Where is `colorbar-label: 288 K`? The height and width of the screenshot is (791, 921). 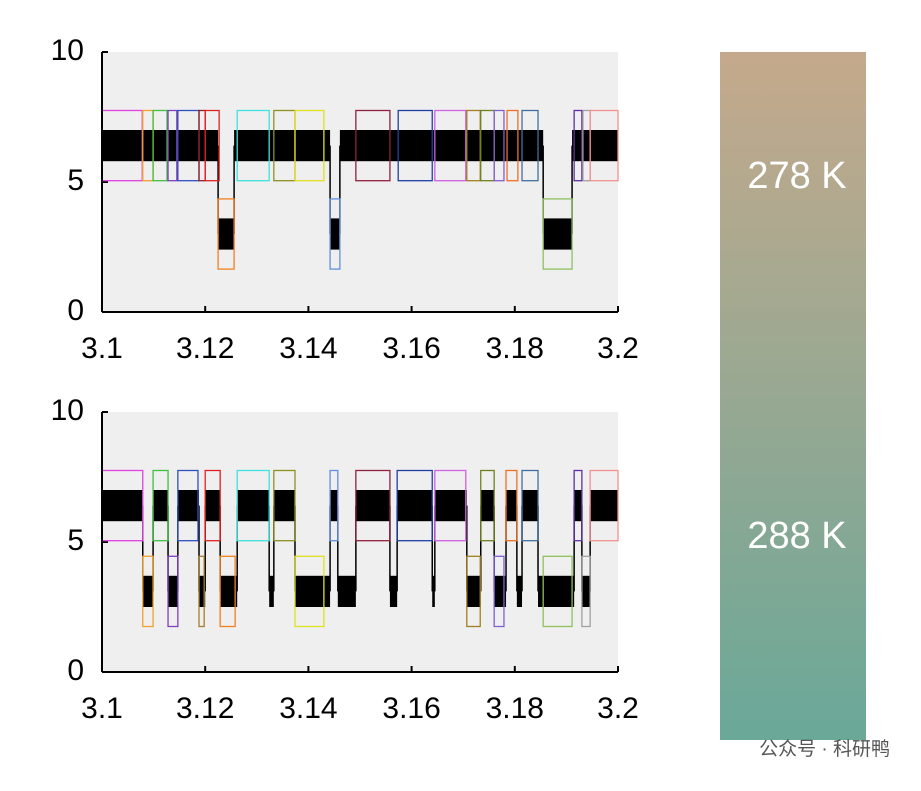
colorbar-label: 288 K is located at coordinates (796, 536).